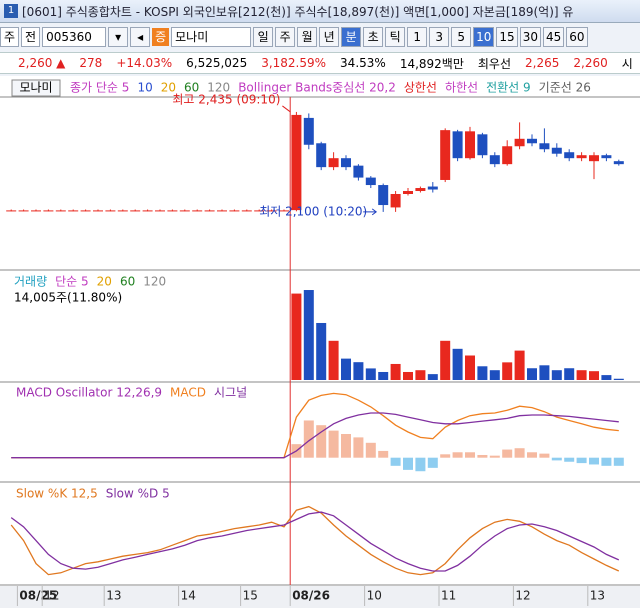  What do you see at coordinates (329, 37) in the screenshot?
I see `period-button: 년` at bounding box center [329, 37].